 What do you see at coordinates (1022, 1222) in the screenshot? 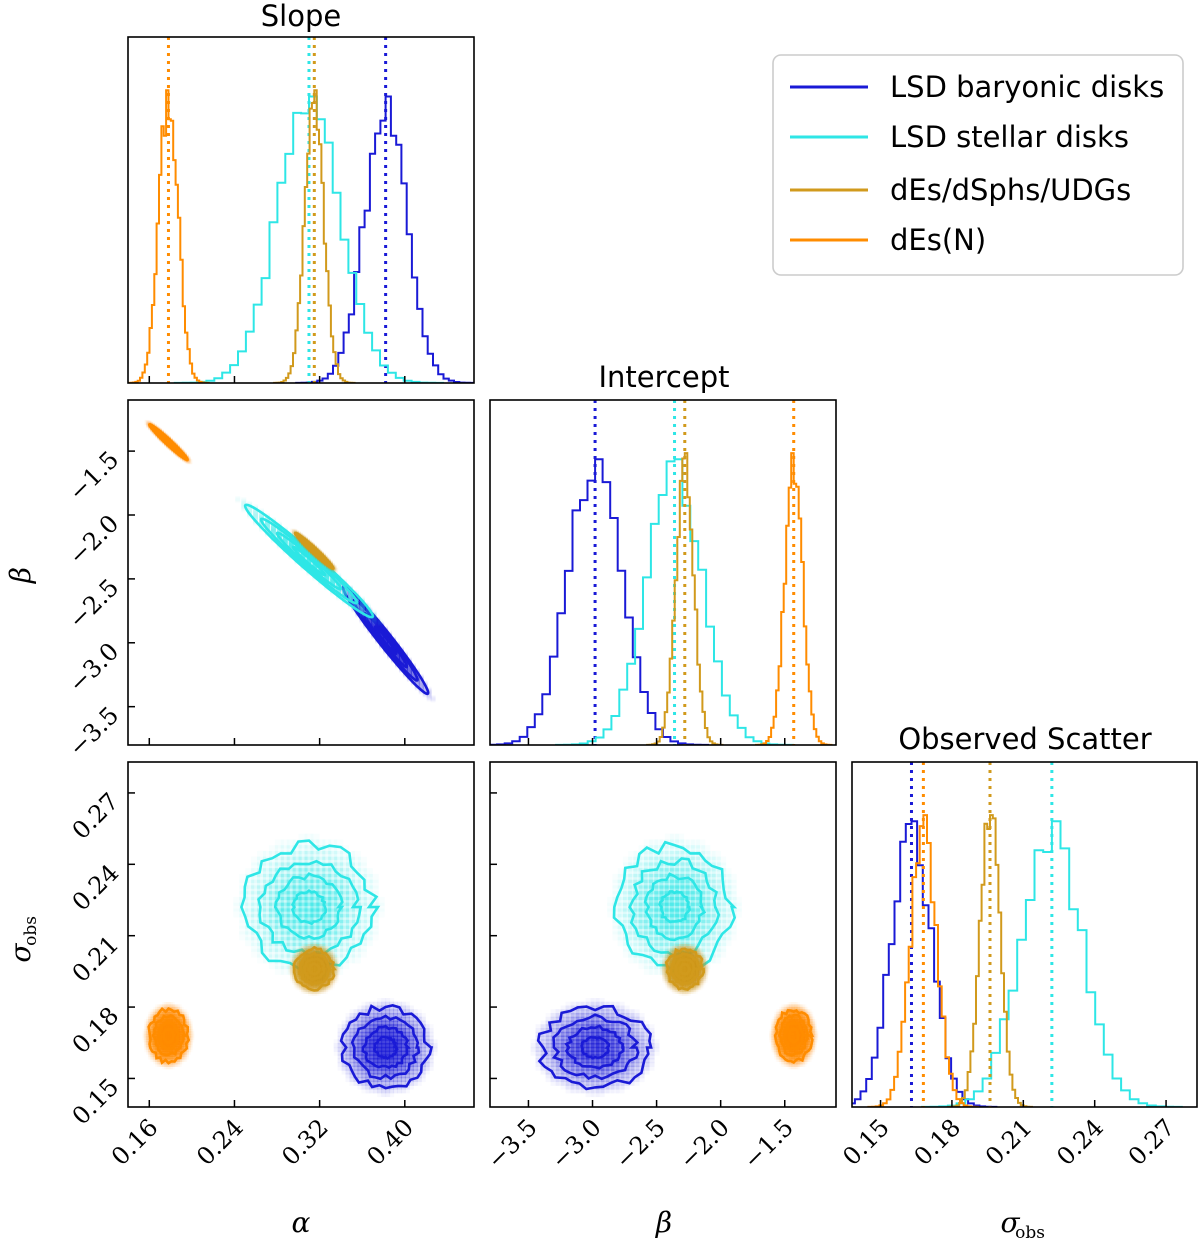
I see `sigma-x-axis-label: σ obs` at bounding box center [1022, 1222].